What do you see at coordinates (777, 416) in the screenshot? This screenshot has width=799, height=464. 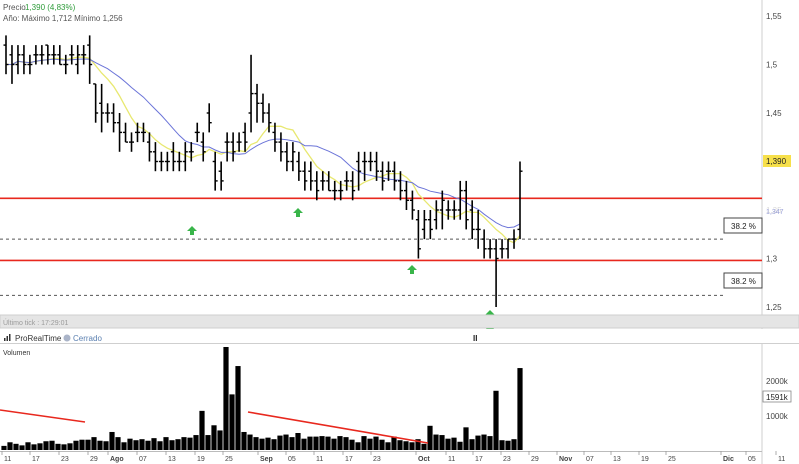 I see `volume-axis-1000k: 1000k` at bounding box center [777, 416].